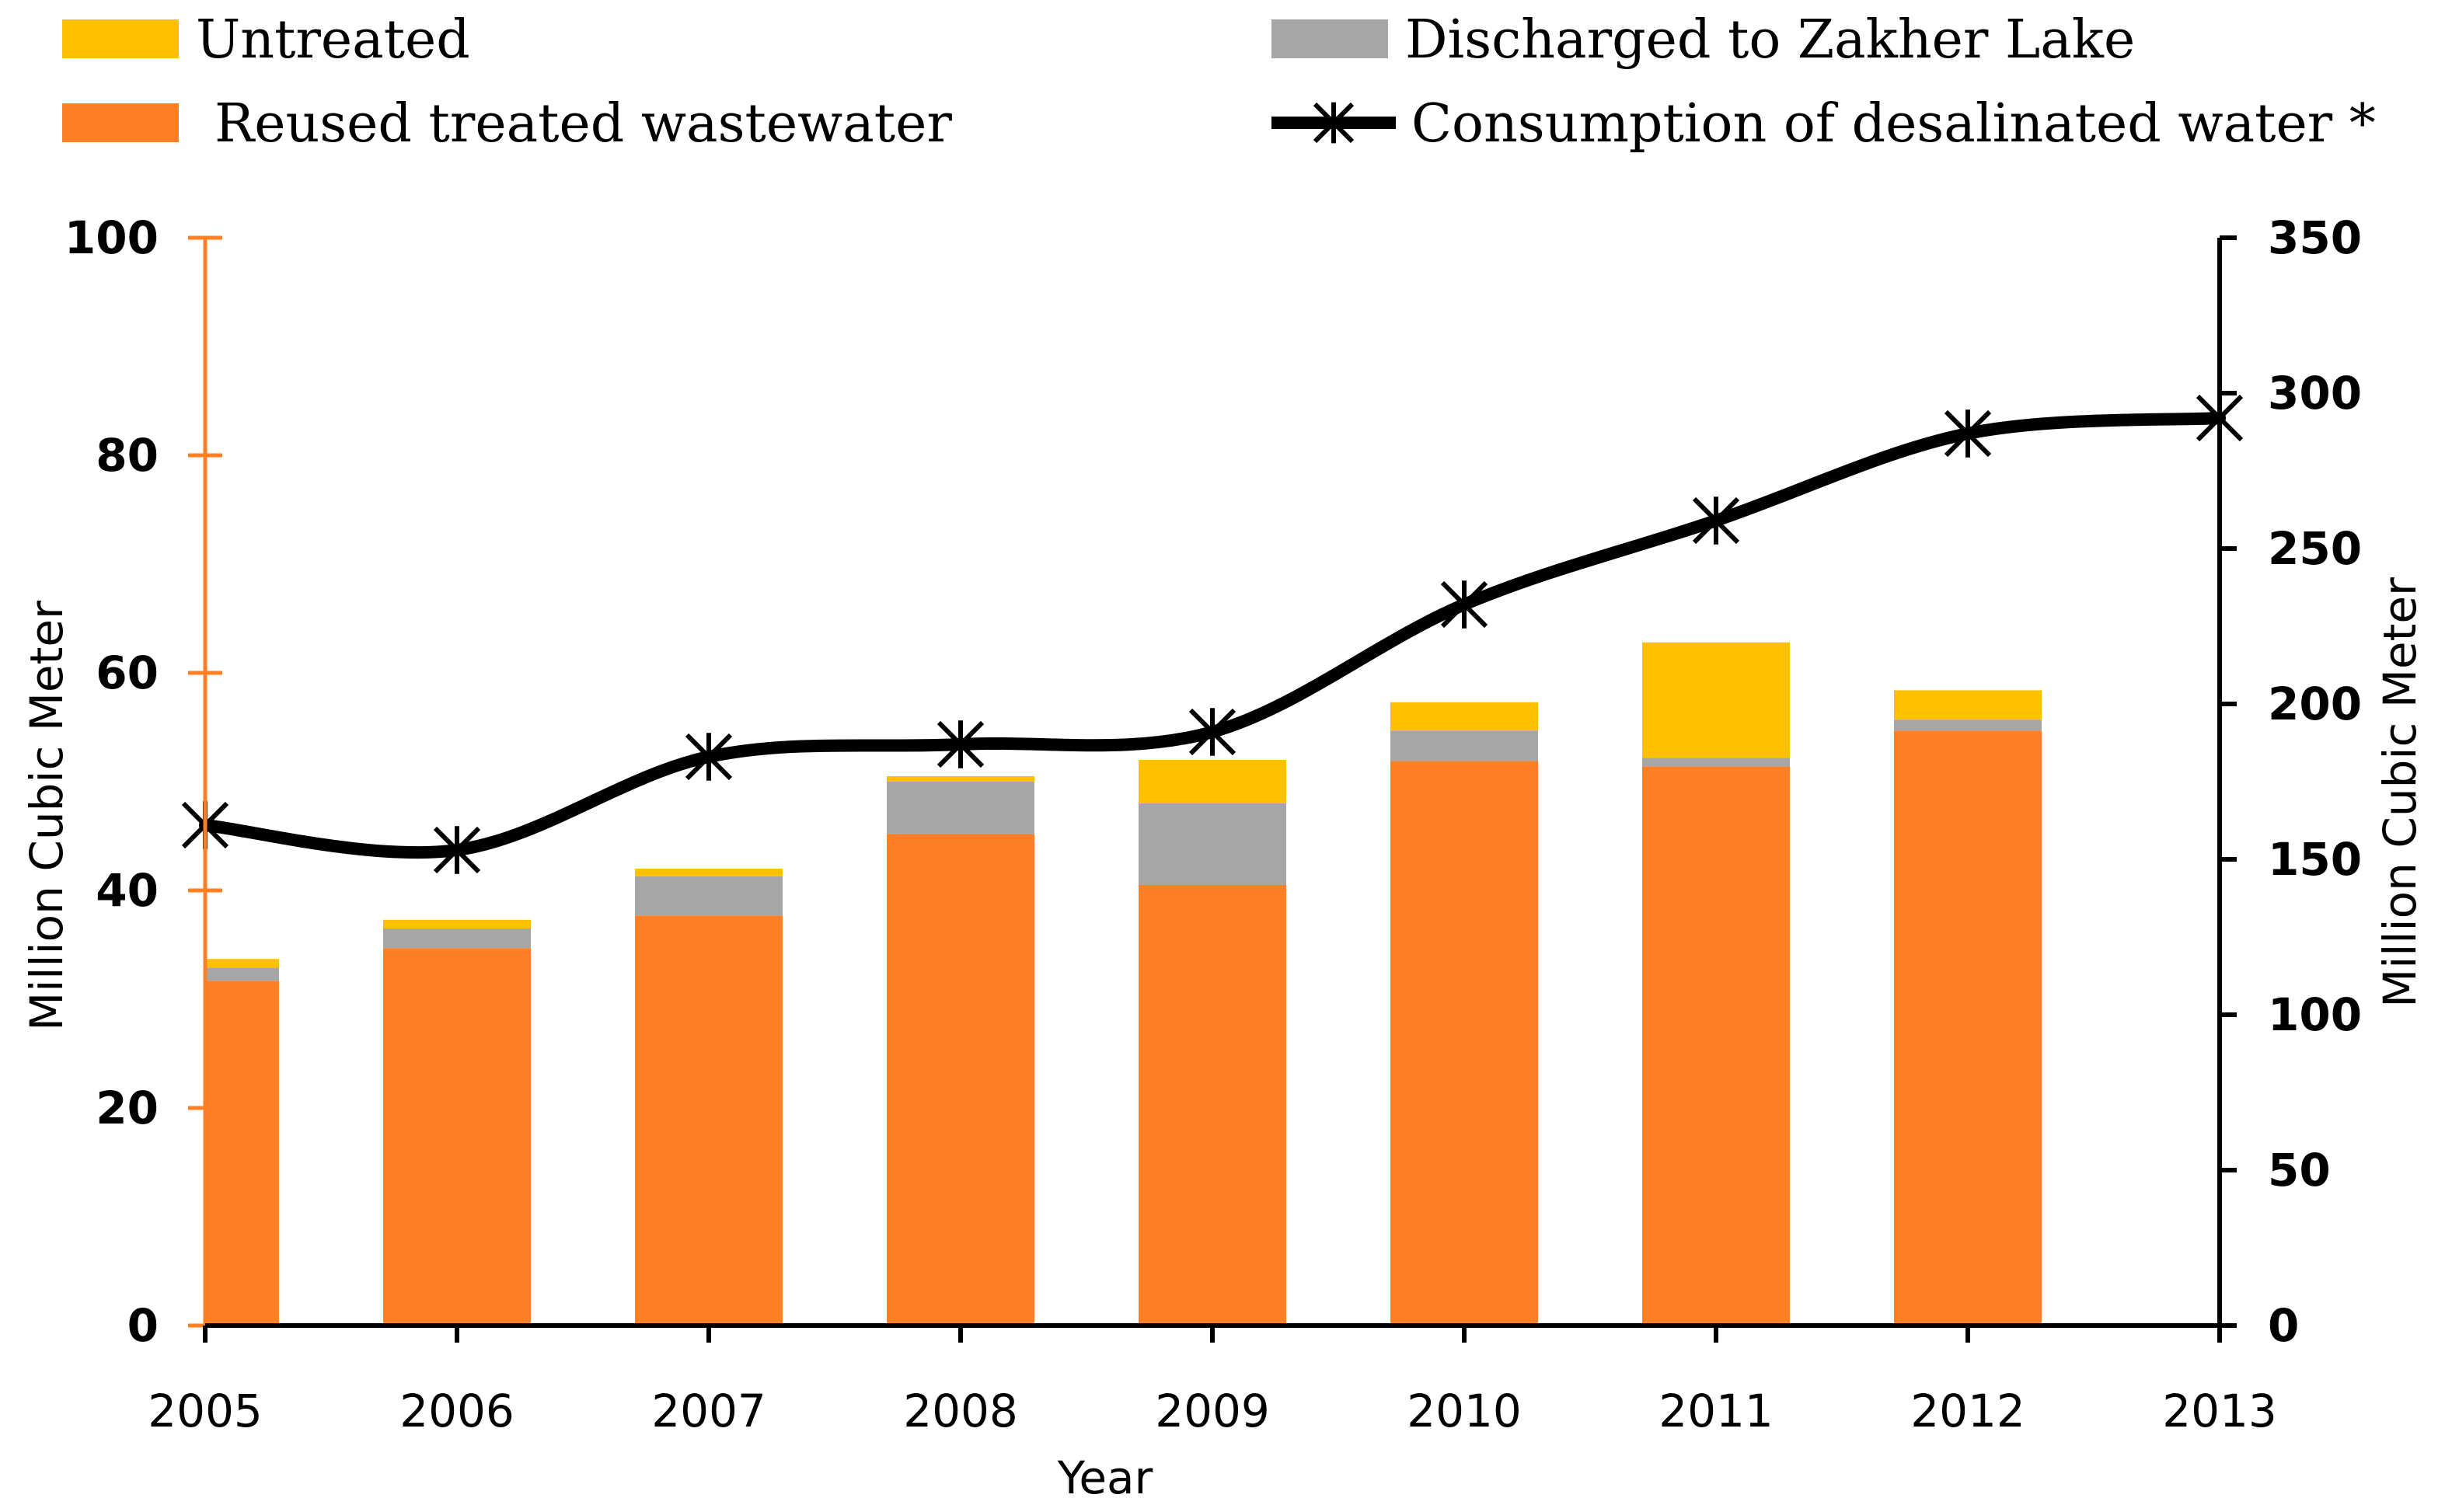 The width and height of the screenshot is (2459, 1512). Describe the element at coordinates (1716, 700) in the screenshot. I see `bar-untreated-2011` at that location.